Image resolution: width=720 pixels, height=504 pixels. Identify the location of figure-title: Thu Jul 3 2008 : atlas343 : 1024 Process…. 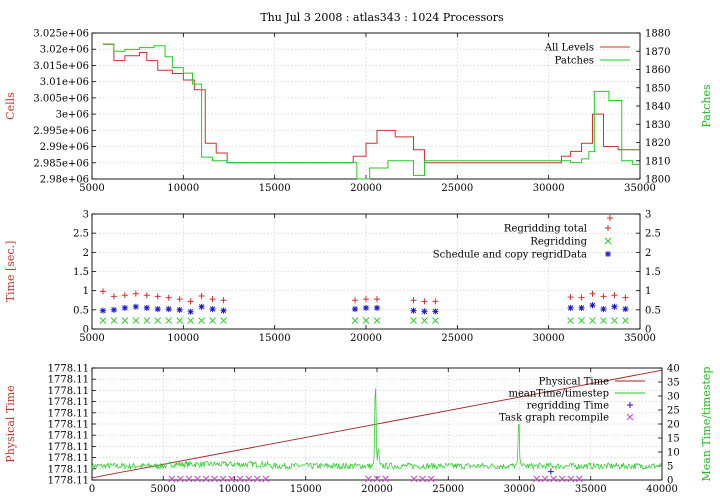
(382, 17).